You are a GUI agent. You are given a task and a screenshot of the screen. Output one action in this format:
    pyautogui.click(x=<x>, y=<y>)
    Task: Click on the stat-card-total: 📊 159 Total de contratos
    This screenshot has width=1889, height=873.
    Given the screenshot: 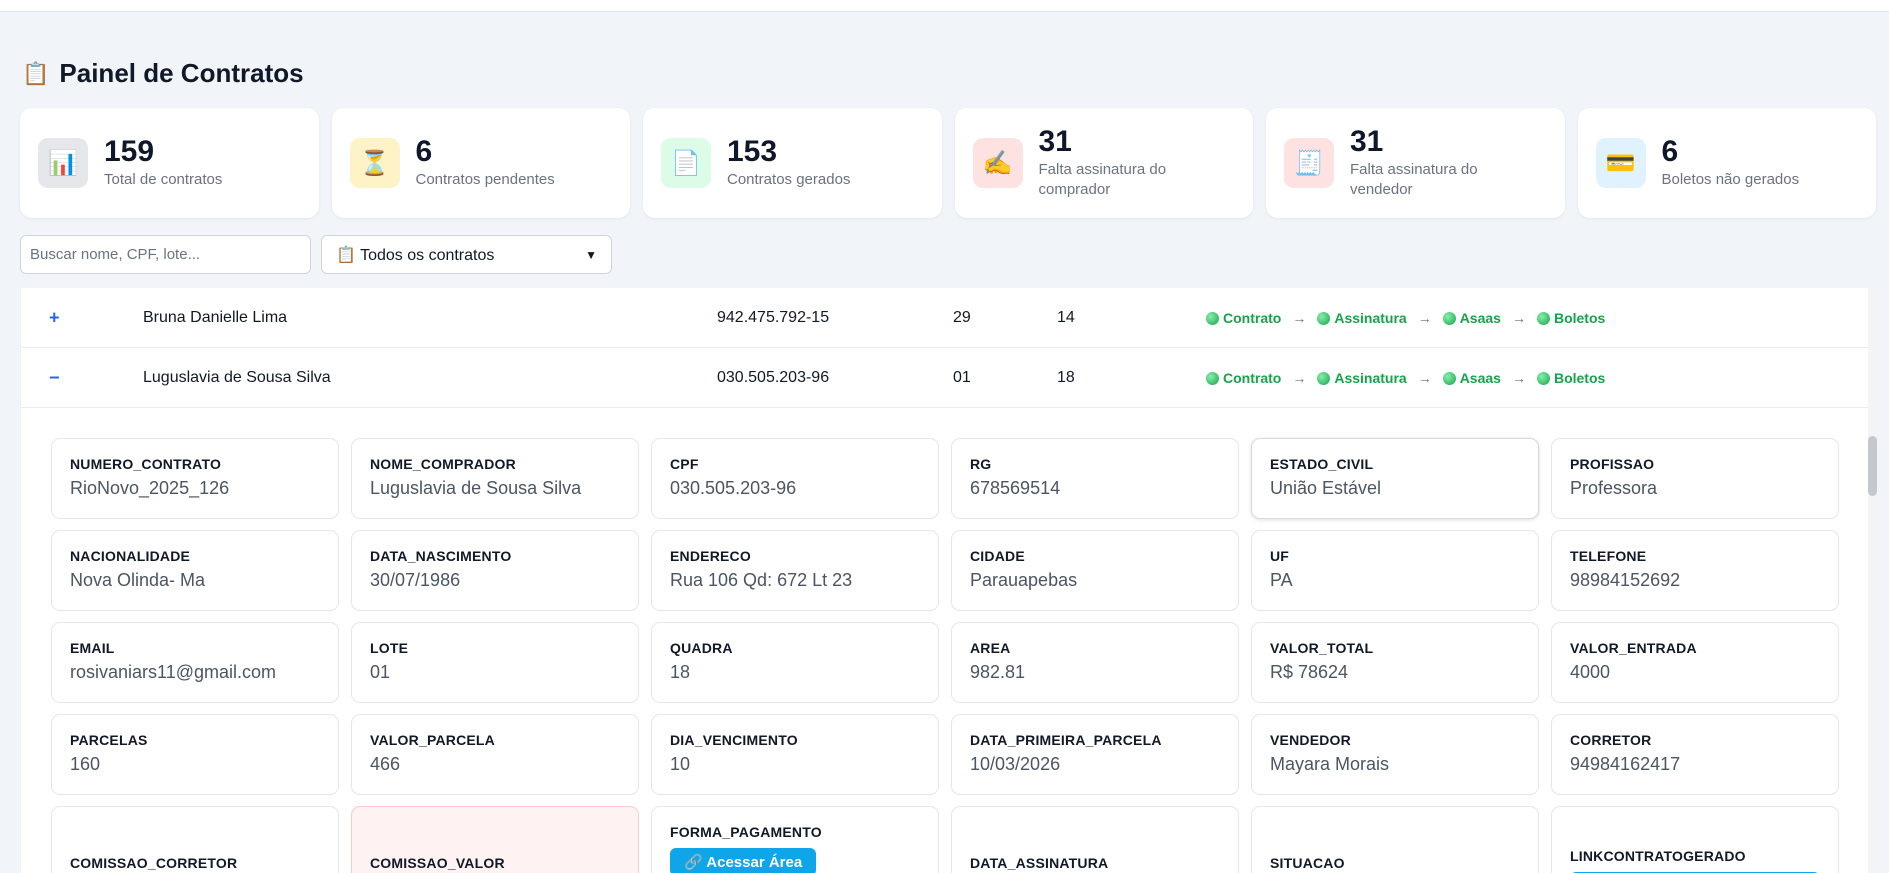 What is the action you would take?
    pyautogui.click(x=169, y=163)
    